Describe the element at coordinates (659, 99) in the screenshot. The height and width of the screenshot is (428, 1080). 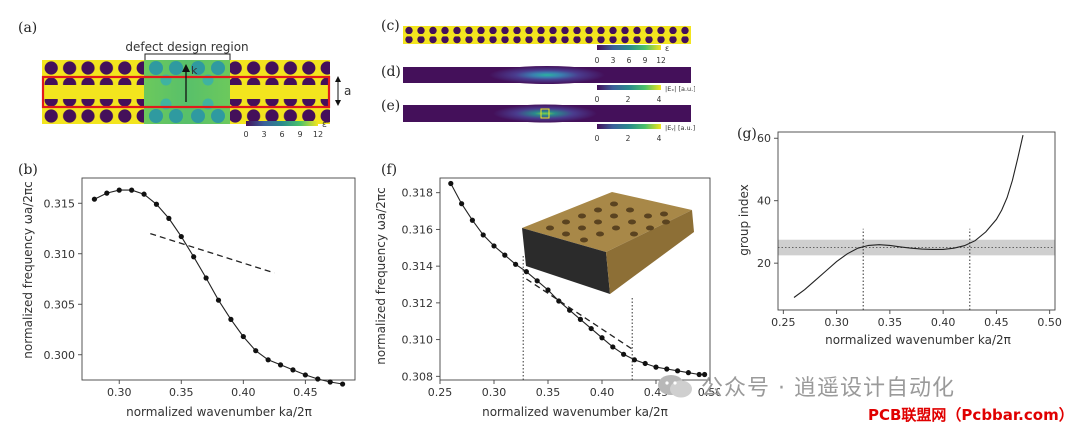
I see `cbar-d-tick: 4` at that location.